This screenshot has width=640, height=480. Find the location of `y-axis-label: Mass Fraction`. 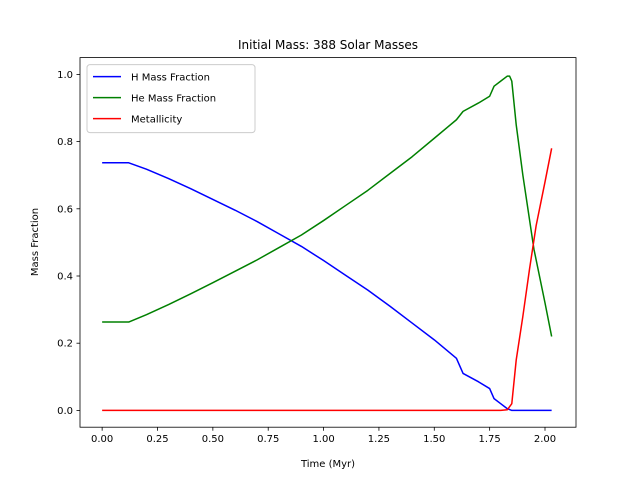

y-axis-label: Mass Fraction is located at coordinates (35, 242).